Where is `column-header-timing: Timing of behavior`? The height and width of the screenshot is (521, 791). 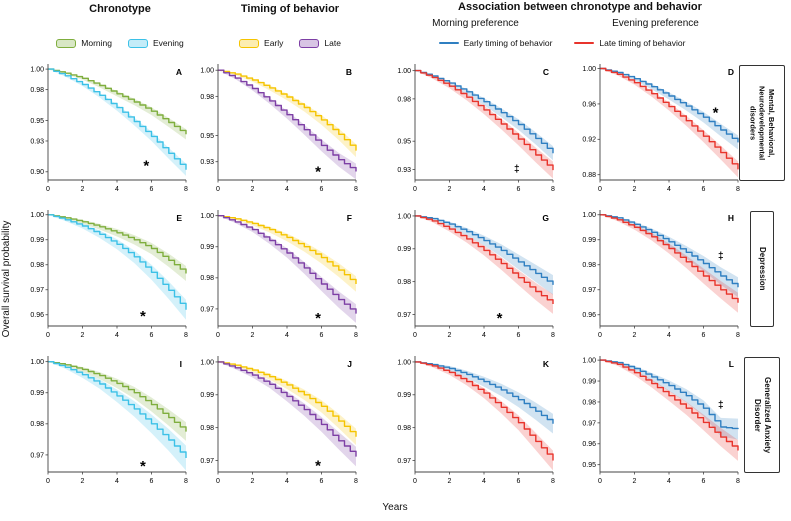 column-header-timing: Timing of behavior is located at coordinates (290, 9).